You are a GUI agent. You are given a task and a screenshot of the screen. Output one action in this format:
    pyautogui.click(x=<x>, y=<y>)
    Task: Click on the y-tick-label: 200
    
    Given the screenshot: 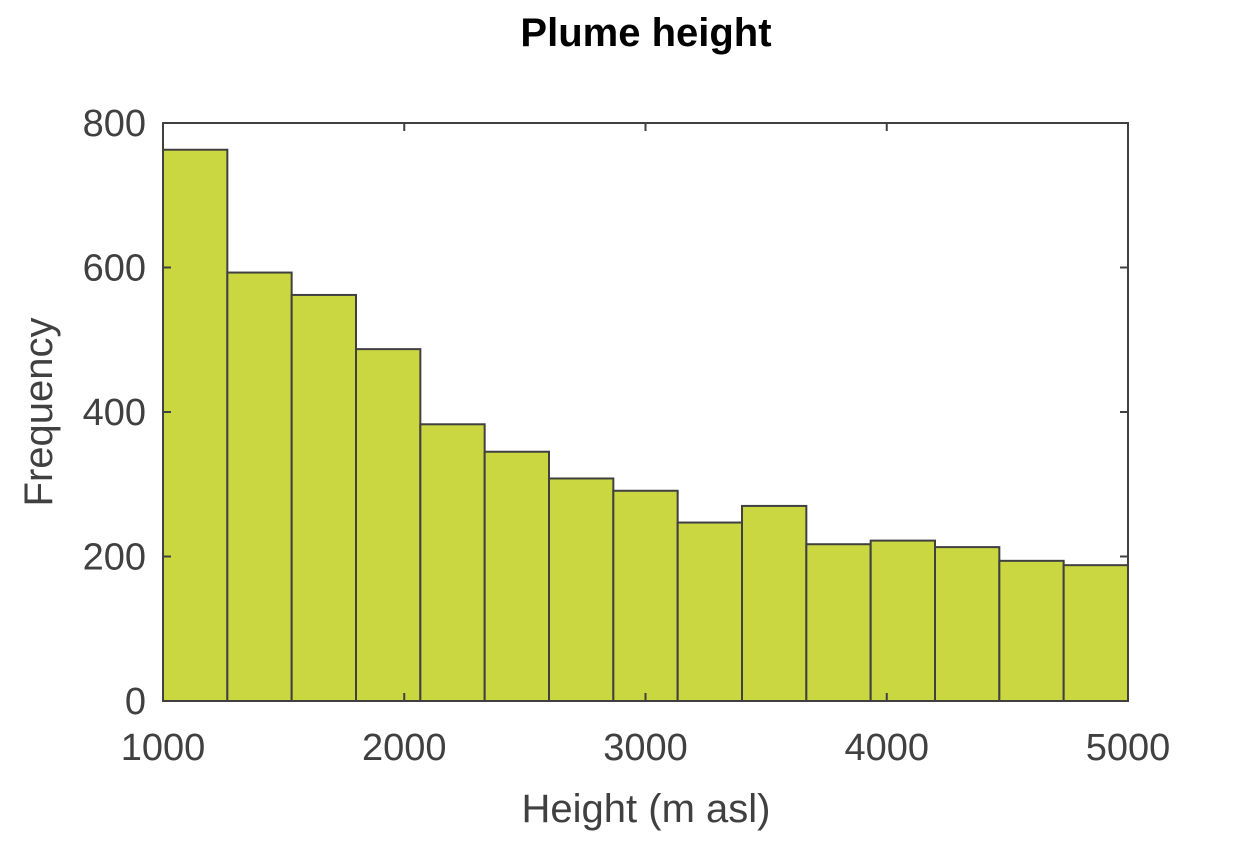 What is the action you would take?
    pyautogui.click(x=114, y=558)
    